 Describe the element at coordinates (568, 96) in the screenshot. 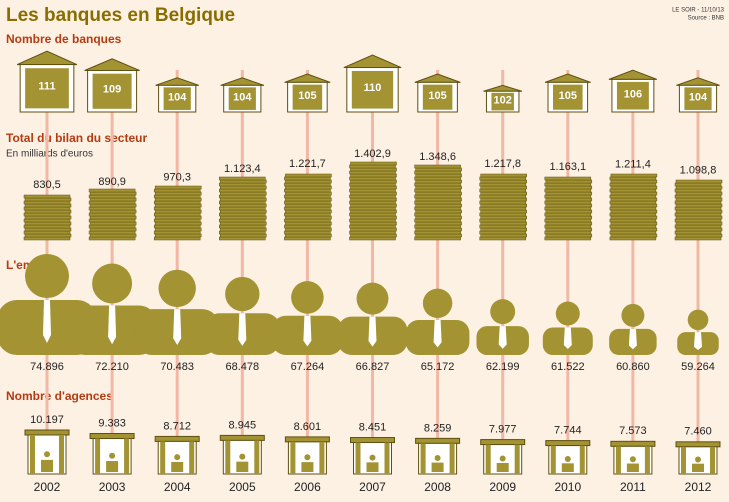

I see `value-label: 105` at that location.